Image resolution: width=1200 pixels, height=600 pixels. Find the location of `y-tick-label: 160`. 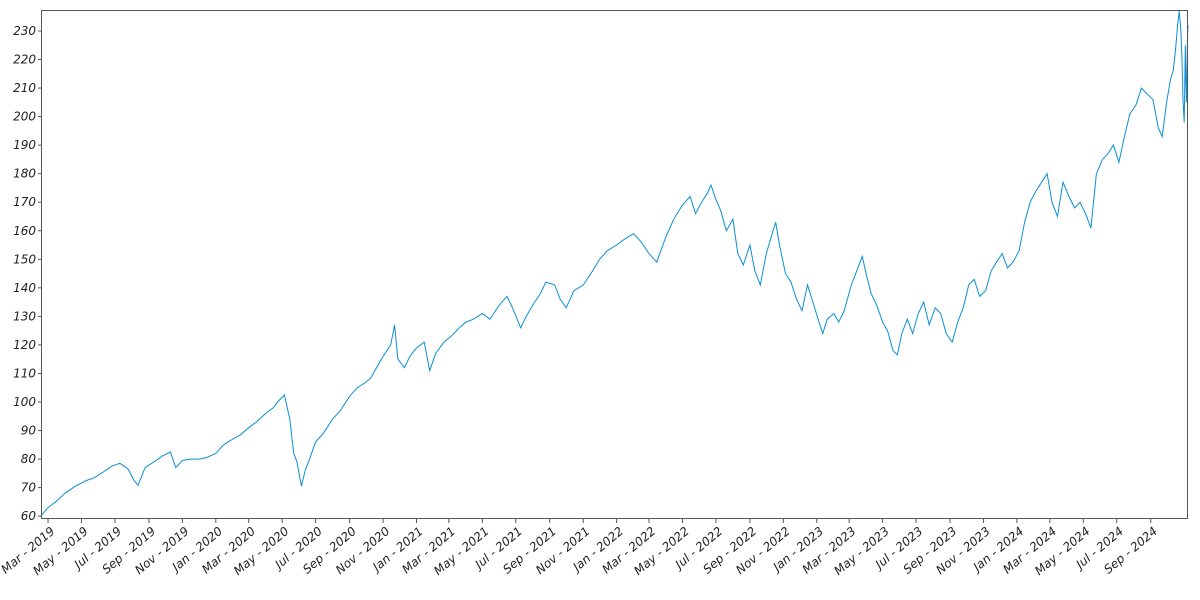

y-tick-label: 160 is located at coordinates (24, 231).